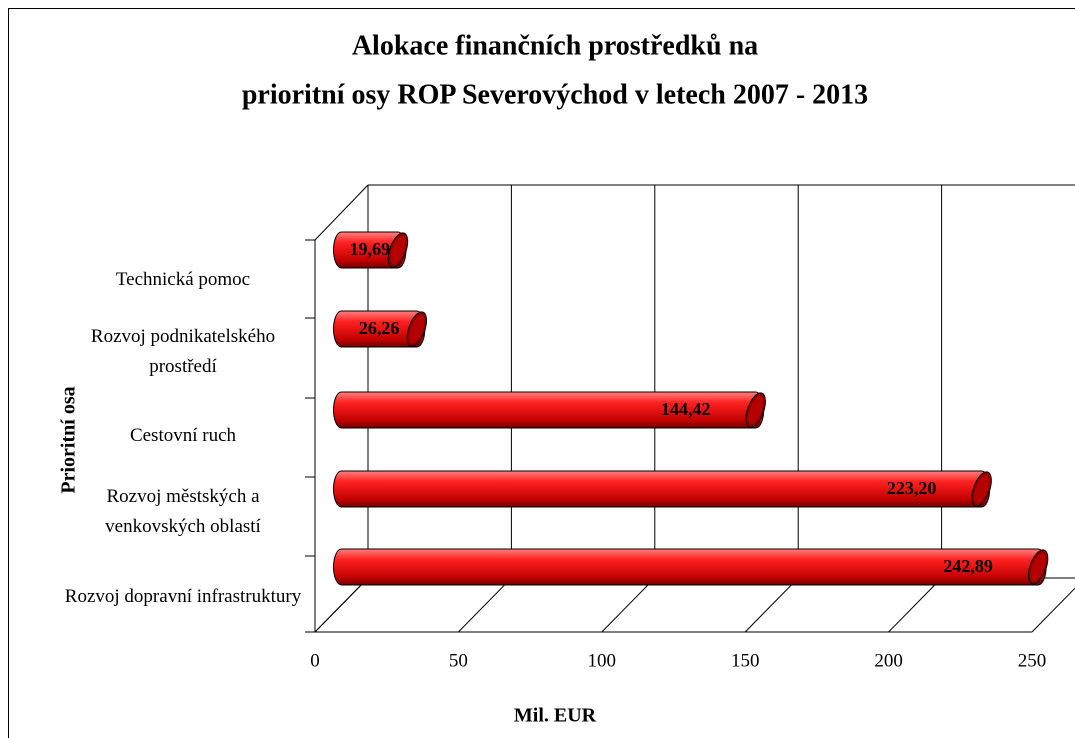 This screenshot has height=738, width=1075. What do you see at coordinates (888, 660) in the screenshot?
I see `x-tick-label: 200` at bounding box center [888, 660].